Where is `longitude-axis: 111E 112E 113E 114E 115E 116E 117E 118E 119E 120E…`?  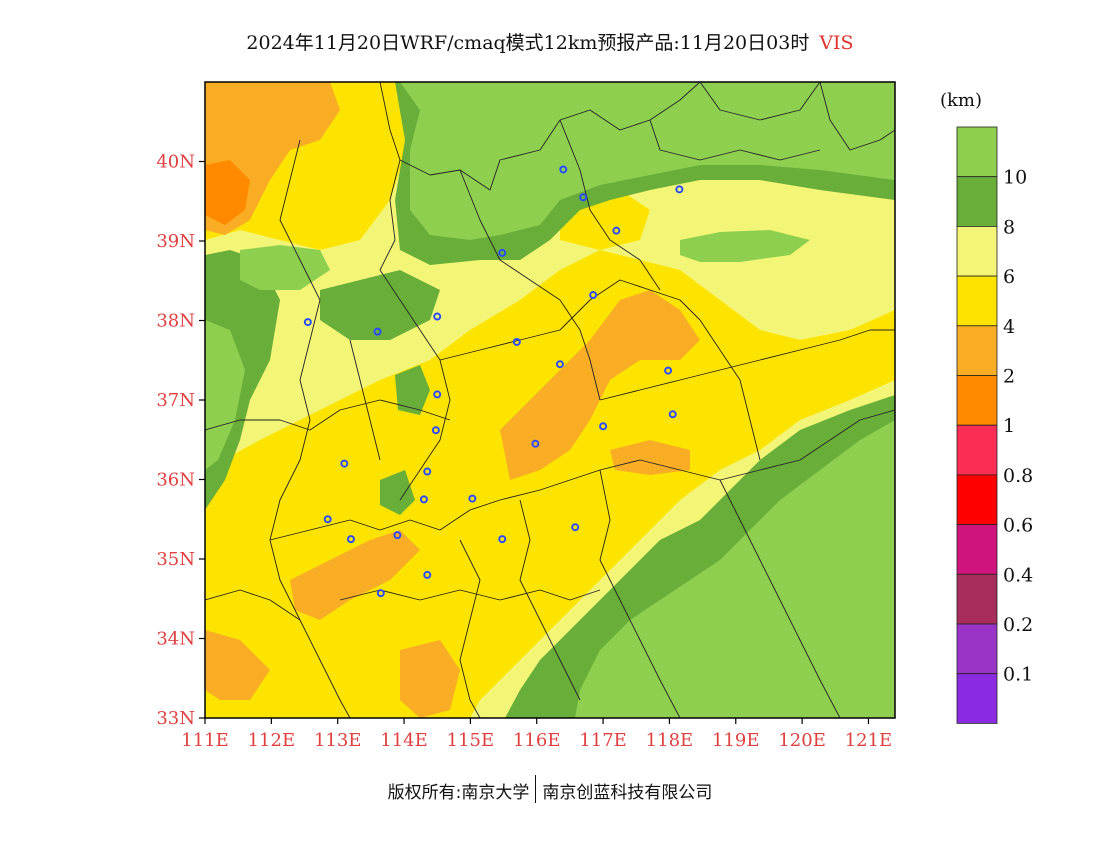 longitude-axis: 111E 112E 113E 114E 115E 116E 117E 118E 119E 120E… is located at coordinates (536, 734).